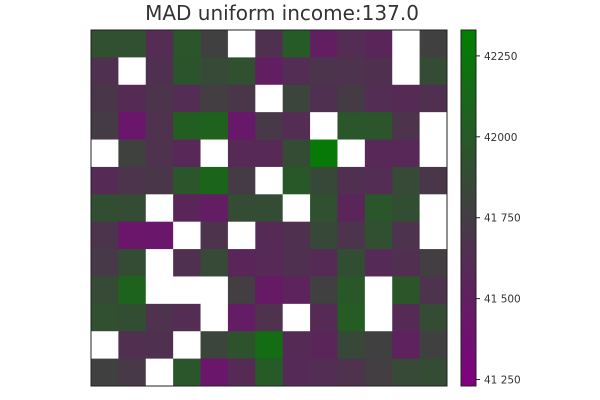 The image size is (600, 400). Describe the element at coordinates (282, 13) in the screenshot. I see `chart-title: MAD uniform income:137.0` at that location.